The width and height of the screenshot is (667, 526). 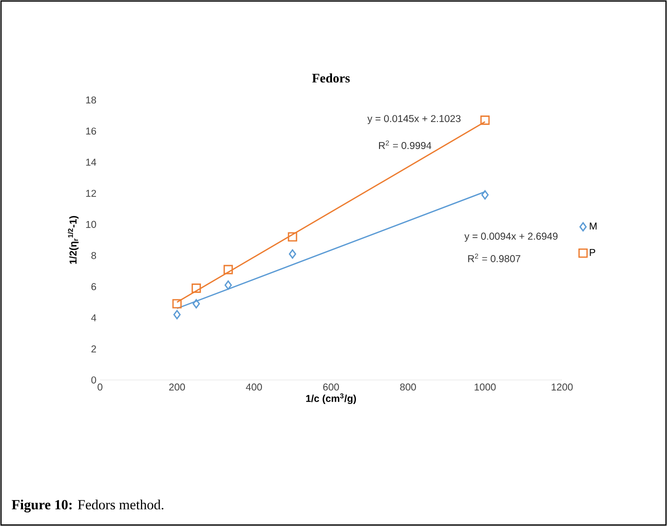 I want to click on y-axis-title: 1/2(η$_{r}$$^{1/2}$-1), so click(x=73, y=240).